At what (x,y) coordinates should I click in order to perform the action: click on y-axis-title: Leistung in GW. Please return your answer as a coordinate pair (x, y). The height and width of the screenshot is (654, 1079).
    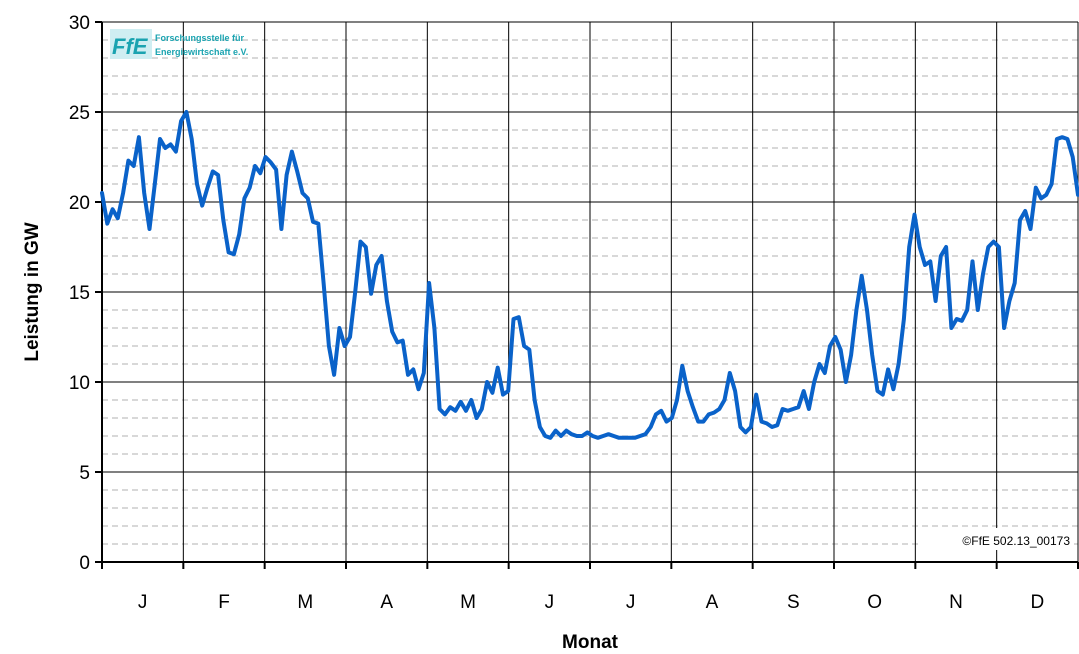
    Looking at the image, I should click on (32, 291).